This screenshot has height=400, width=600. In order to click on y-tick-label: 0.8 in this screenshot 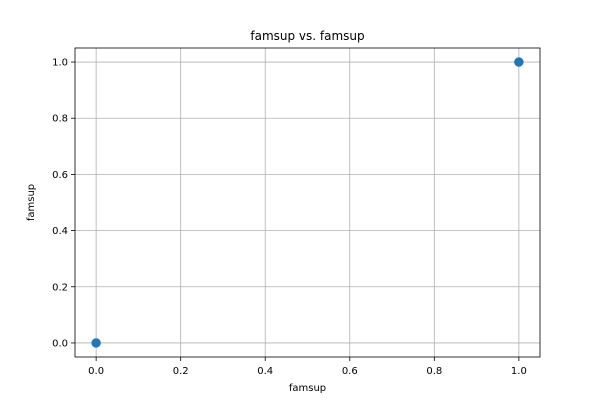, I will do `click(60, 119)`.